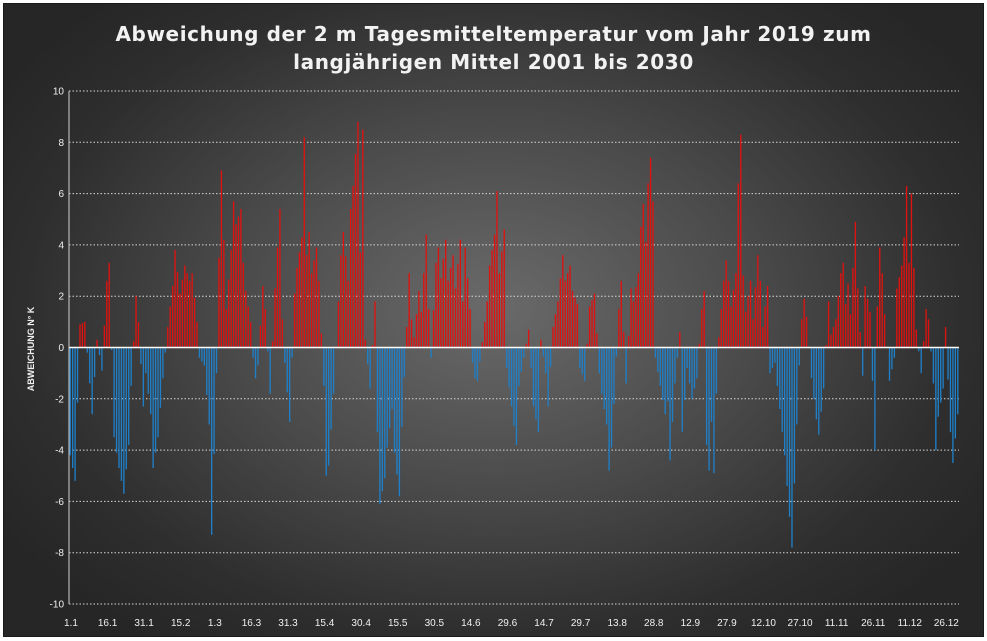  Describe the element at coordinates (59, 92) in the screenshot. I see `y-tick-label: 10` at that location.